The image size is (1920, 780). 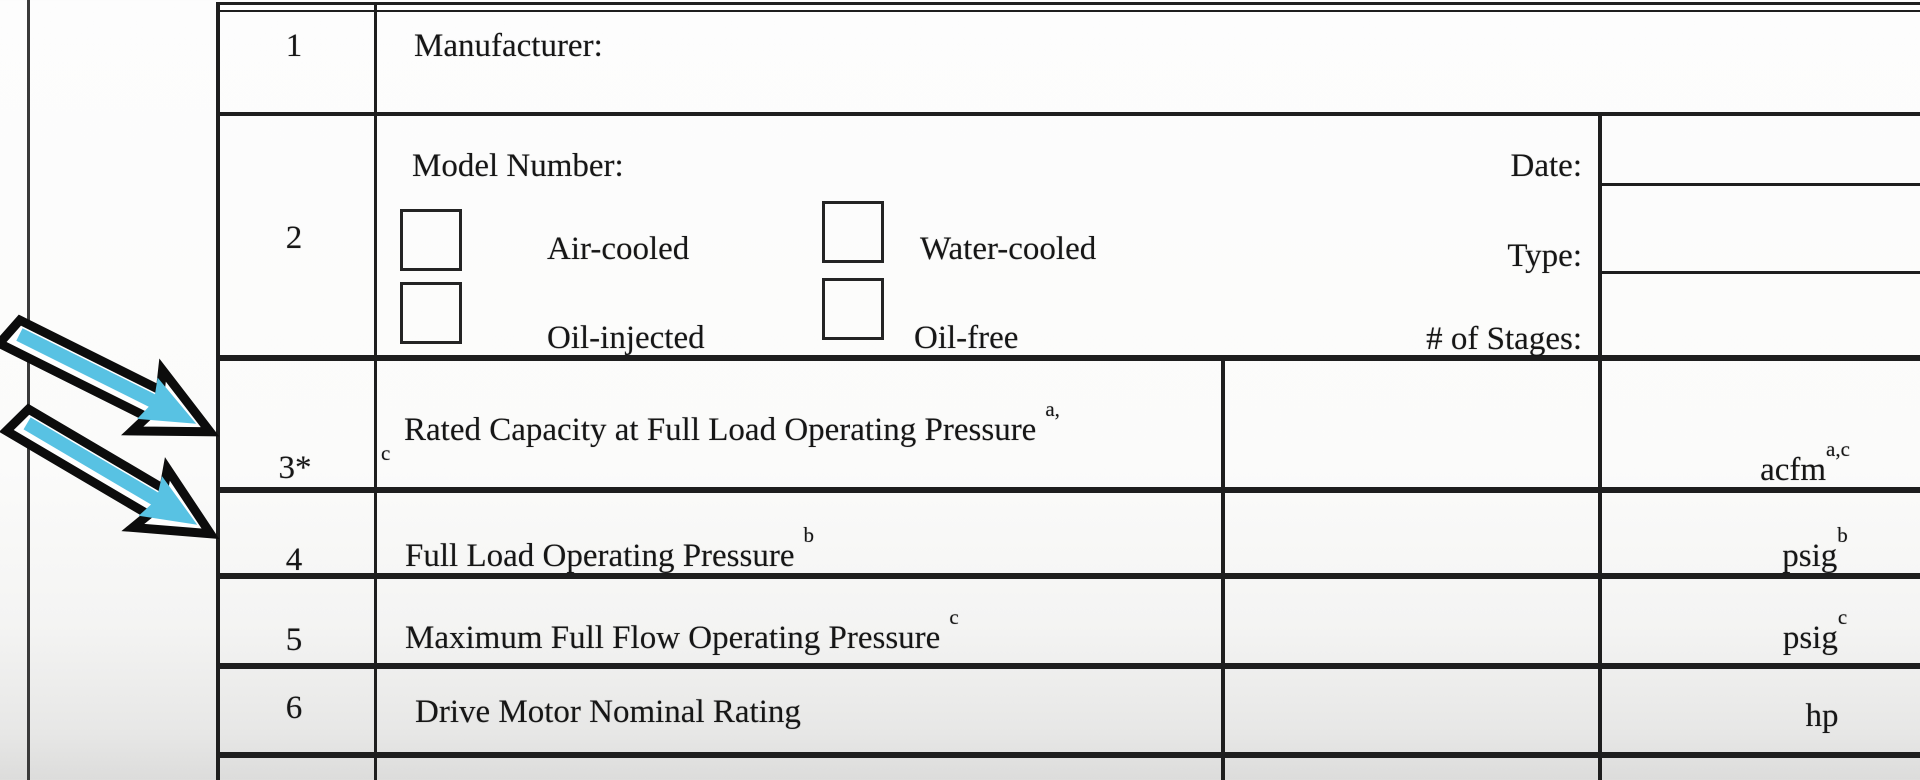 I want to click on row5-value-cell, so click(x=1412, y=620).